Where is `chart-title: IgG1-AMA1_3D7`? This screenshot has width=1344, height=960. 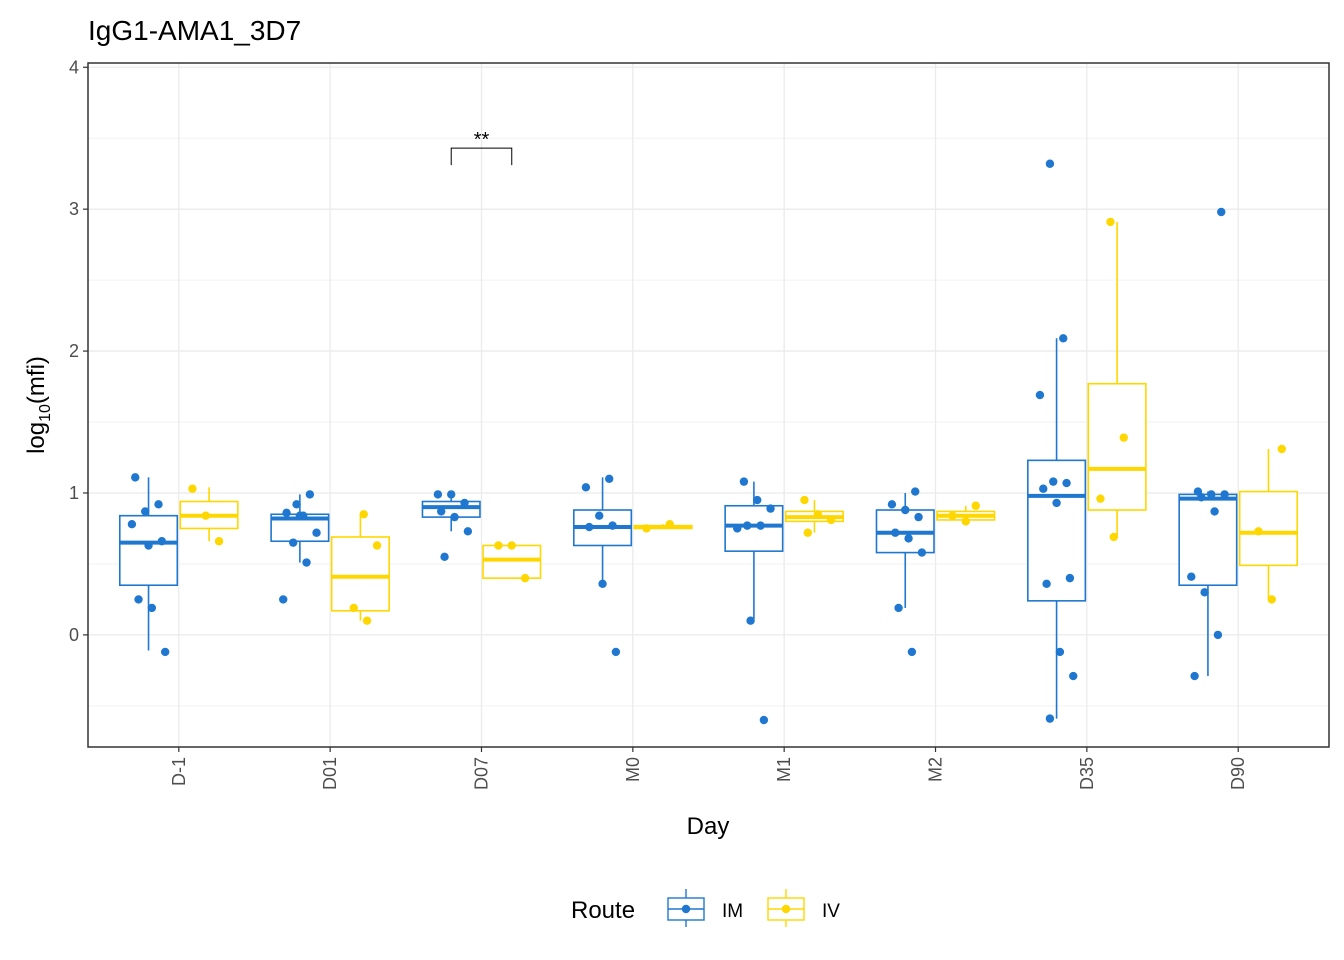 chart-title: IgG1-AMA1_3D7 is located at coordinates (194, 30).